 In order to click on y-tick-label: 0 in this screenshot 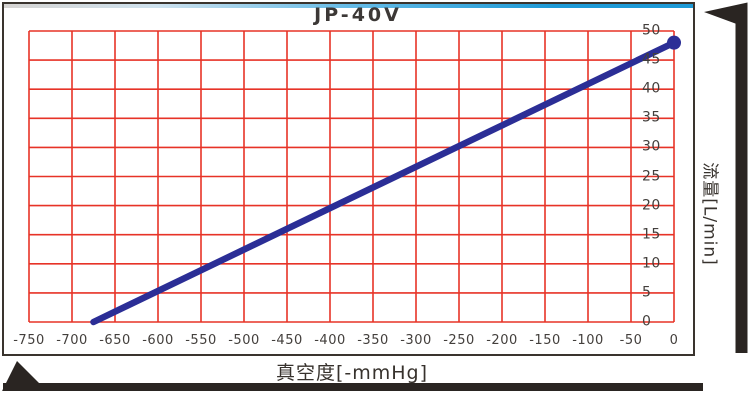, I will do `click(647, 321)`.